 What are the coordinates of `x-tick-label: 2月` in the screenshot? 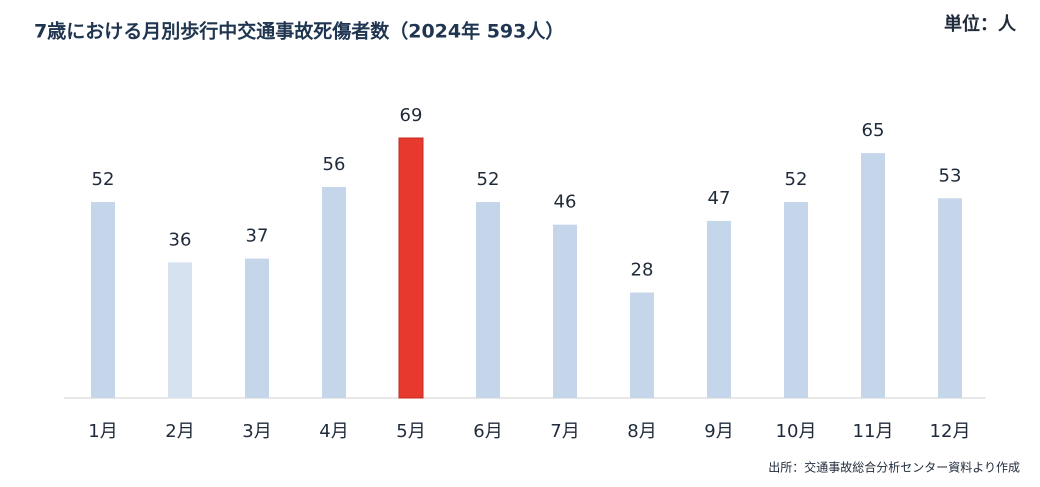 It's located at (179, 431).